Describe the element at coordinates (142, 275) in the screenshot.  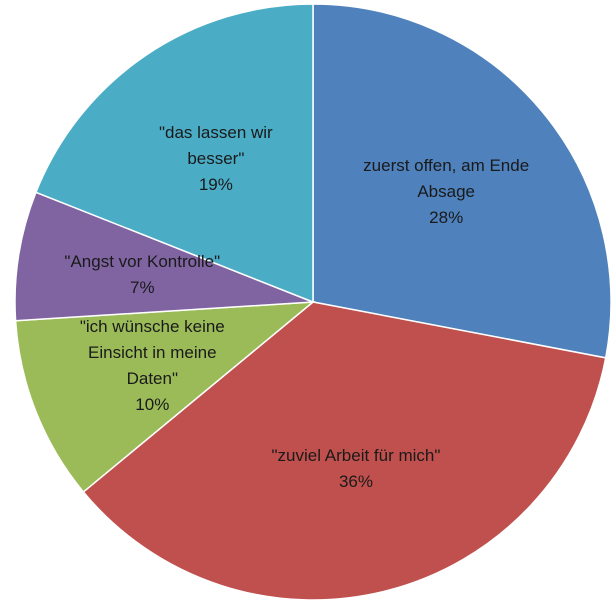
I see `slice-label: "Angst vor Kontrolle" 7%` at that location.